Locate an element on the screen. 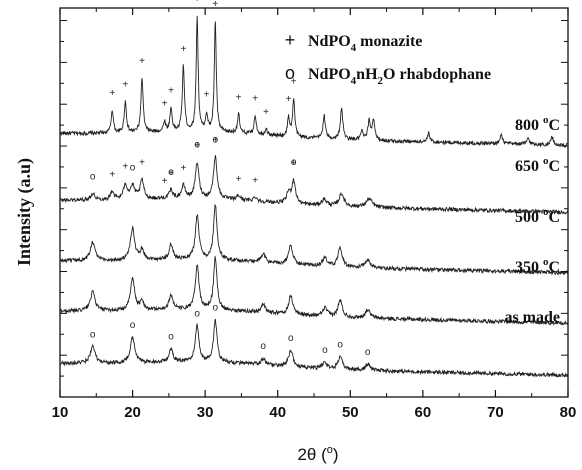 This screenshot has height=470, width=582. series-label-text: 650 is located at coordinates (529, 166).